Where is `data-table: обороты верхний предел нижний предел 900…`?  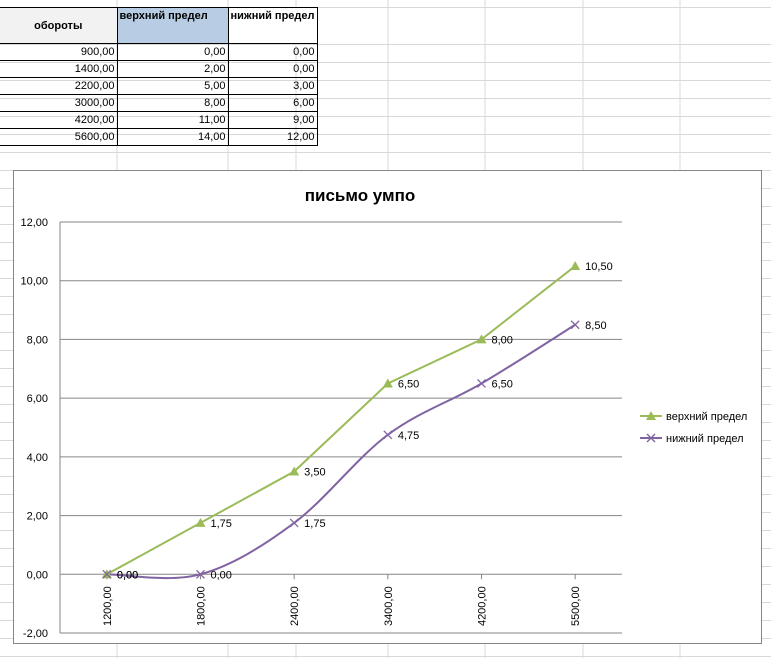 data-table: обороты верхний предел нижний предел 900… is located at coordinates (159, 76).